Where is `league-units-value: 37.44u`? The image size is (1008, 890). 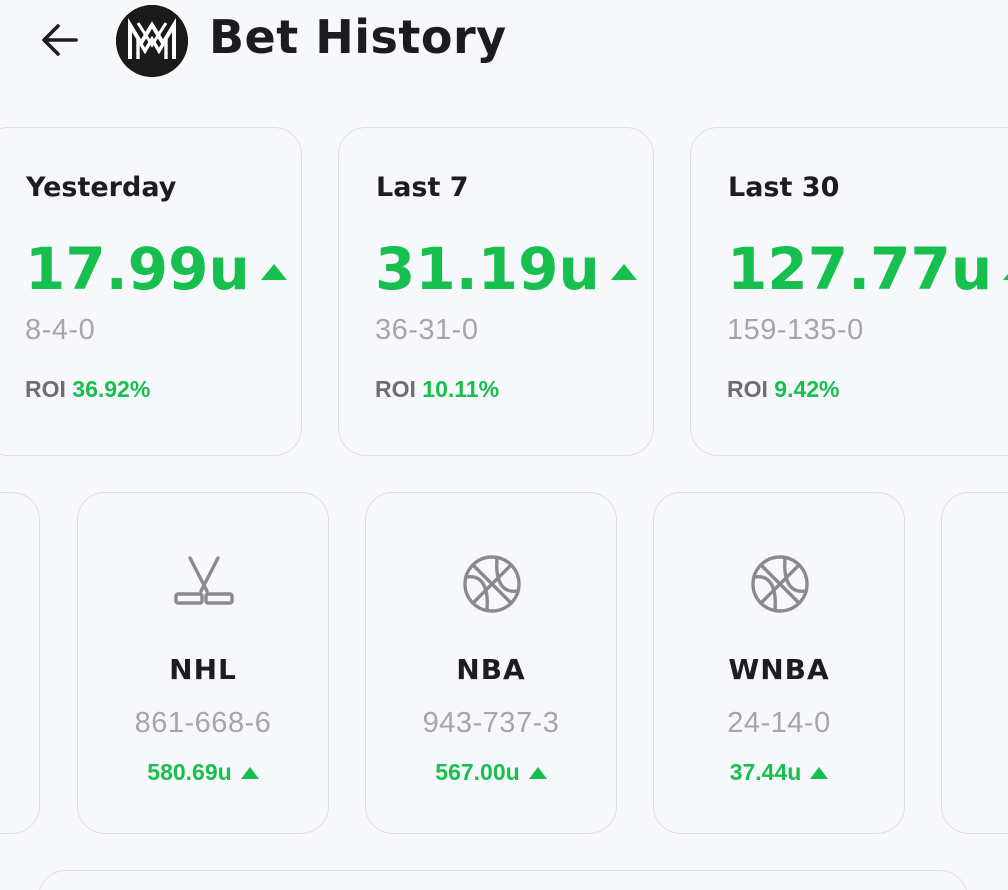 league-units-value: 37.44u is located at coordinates (765, 772).